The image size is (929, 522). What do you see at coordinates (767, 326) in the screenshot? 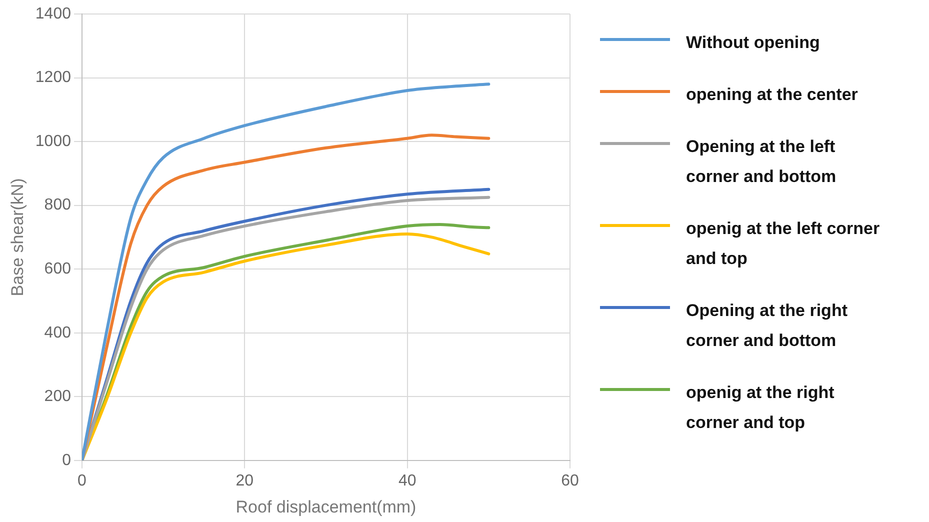
I see `legend-label: Opening at the right corner and bottom` at bounding box center [767, 326].